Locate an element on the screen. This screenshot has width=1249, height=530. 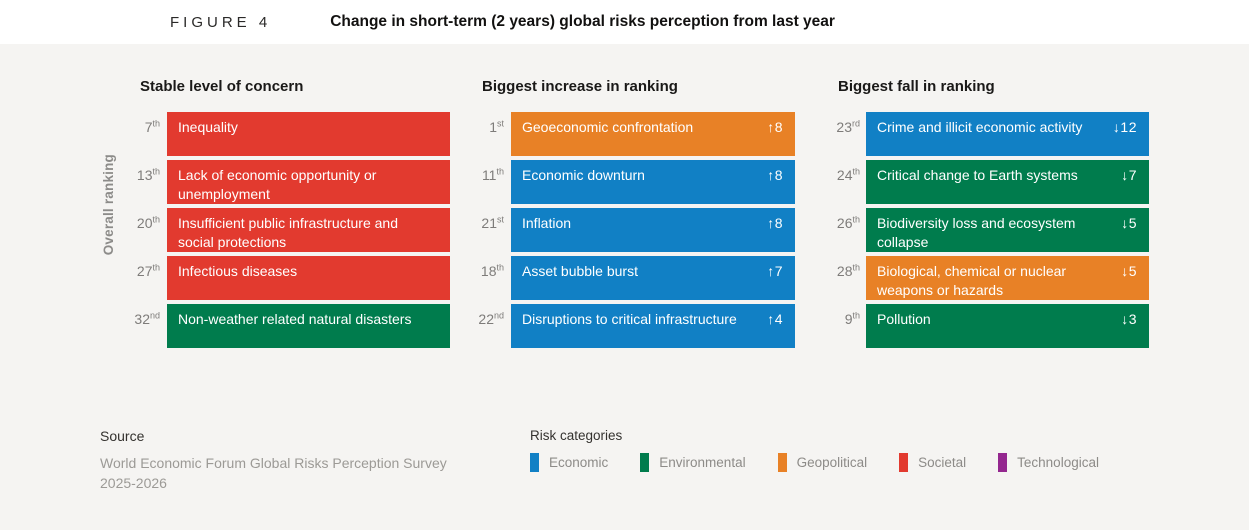
rank-number: 7 is located at coordinates (148, 127).